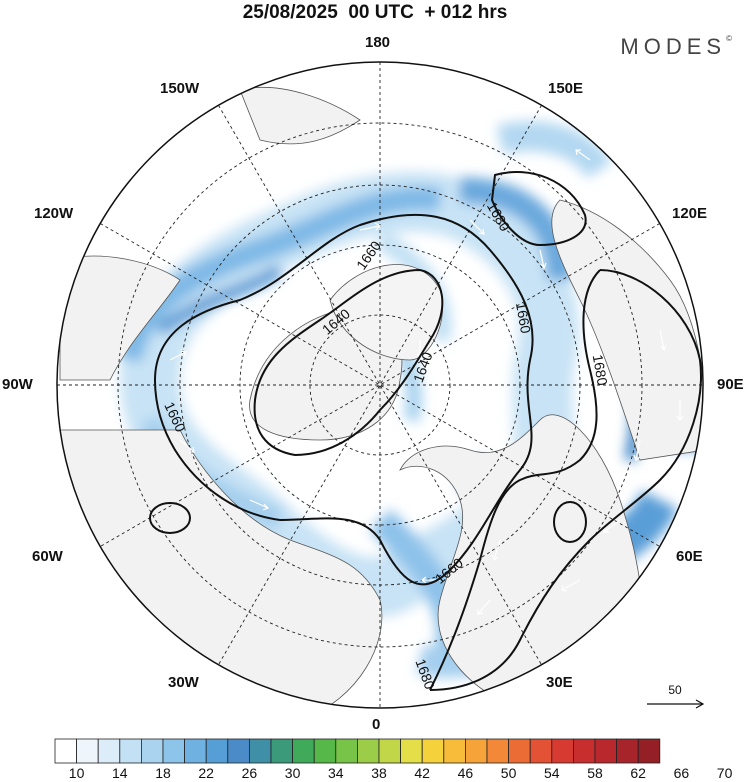 This screenshot has height=782, width=750. What do you see at coordinates (249, 773) in the screenshot?
I see `colorbar-tick-label: 26` at bounding box center [249, 773].